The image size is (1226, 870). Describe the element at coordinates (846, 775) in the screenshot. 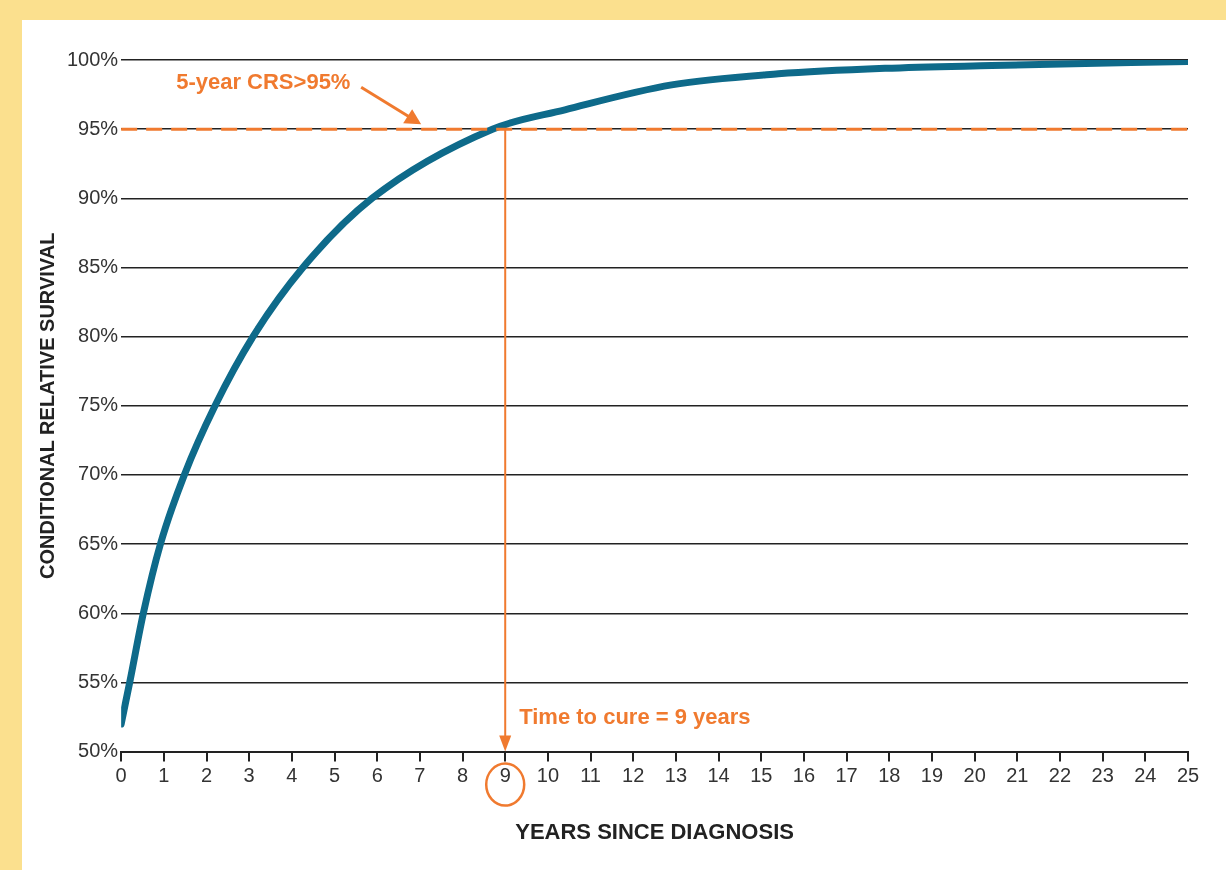

I see `x-tick-label: 17` at that location.